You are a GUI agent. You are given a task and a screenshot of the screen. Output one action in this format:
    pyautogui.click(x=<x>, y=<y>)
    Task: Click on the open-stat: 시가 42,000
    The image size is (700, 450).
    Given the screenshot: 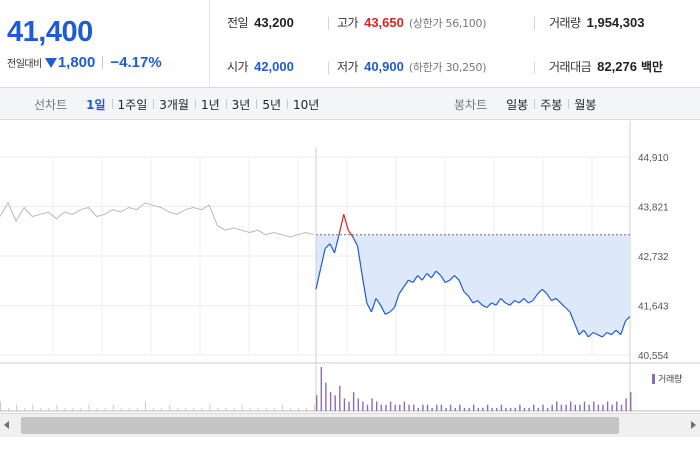 What is the action you would take?
    pyautogui.click(x=260, y=66)
    